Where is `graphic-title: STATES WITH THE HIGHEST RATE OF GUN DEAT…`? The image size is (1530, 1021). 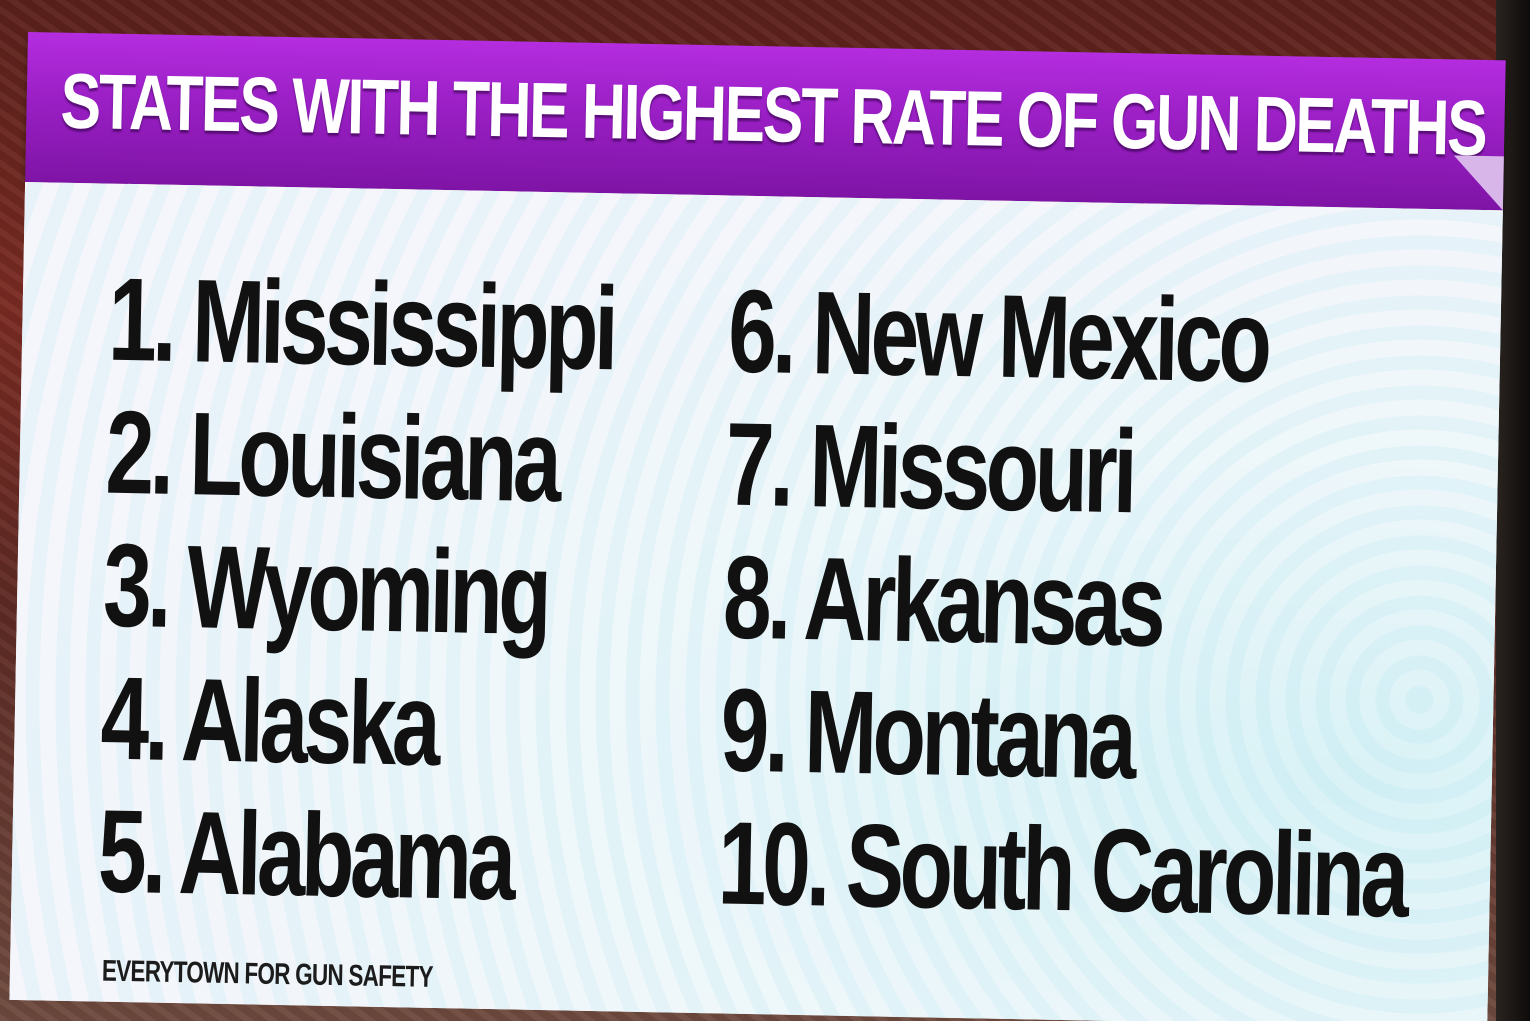 graphic-title: STATES WITH THE HIGHEST RATE OF GUN DEAT… is located at coordinates (773, 114).